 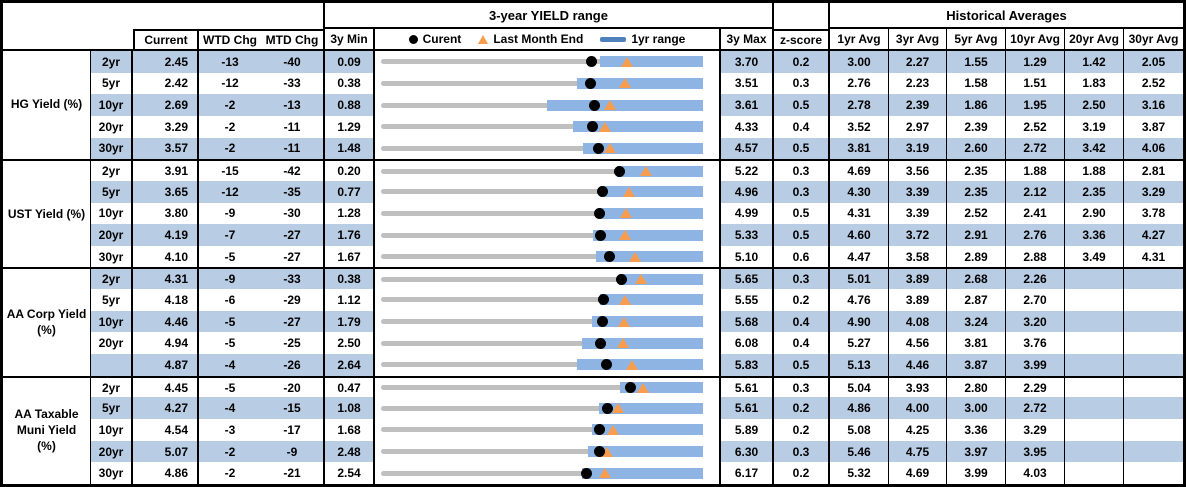 What do you see at coordinates (166, 256) in the screenshot?
I see `current-value: 4.10` at bounding box center [166, 256].